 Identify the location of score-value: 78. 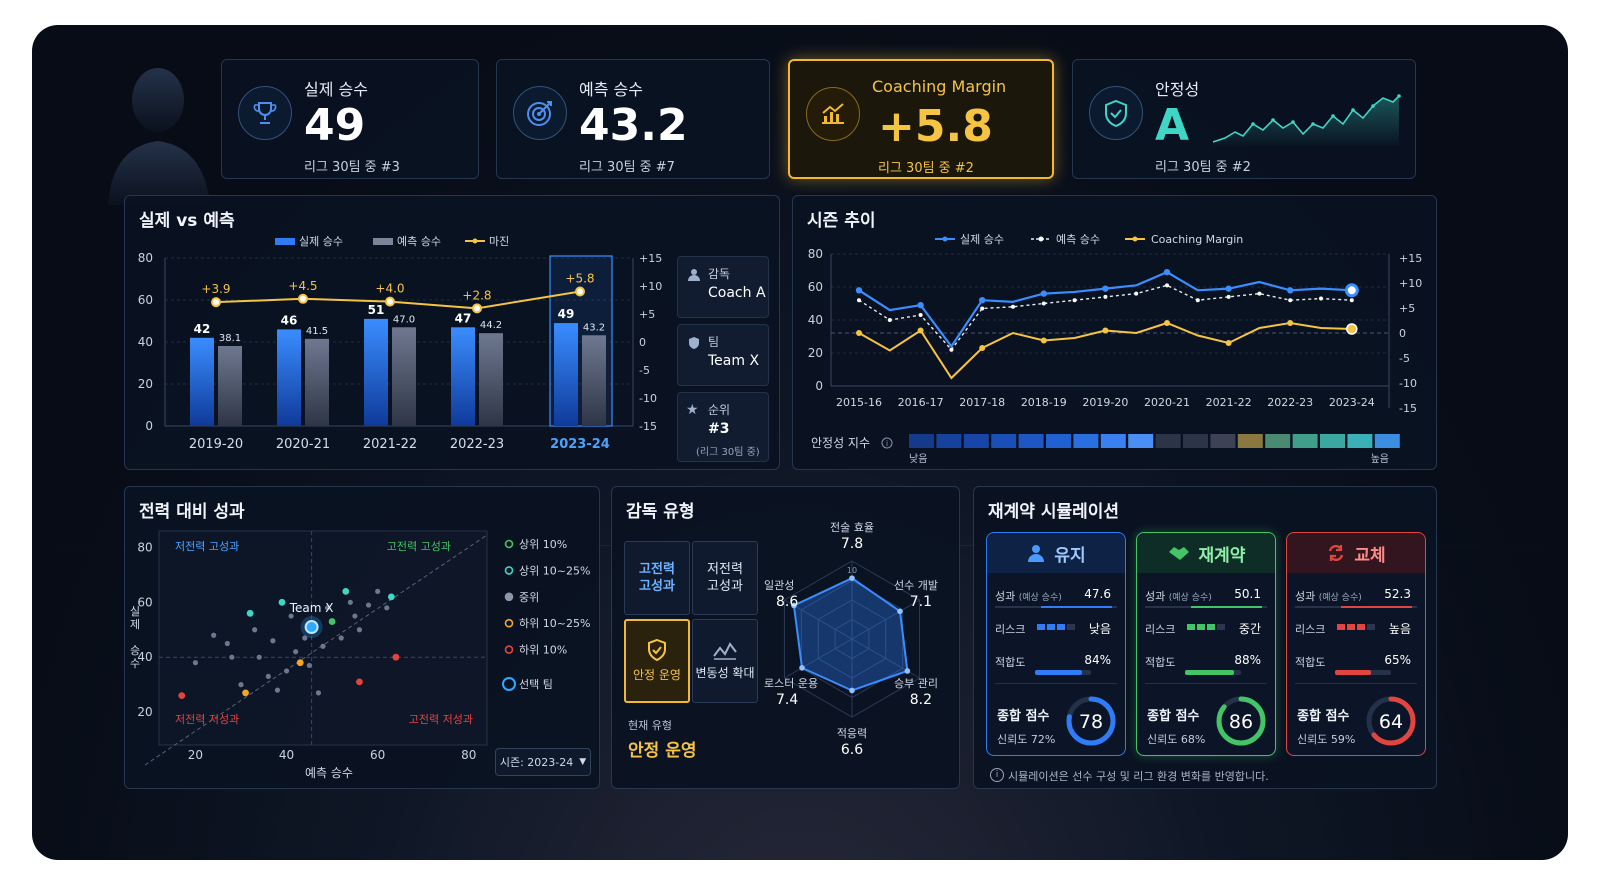
(1091, 722).